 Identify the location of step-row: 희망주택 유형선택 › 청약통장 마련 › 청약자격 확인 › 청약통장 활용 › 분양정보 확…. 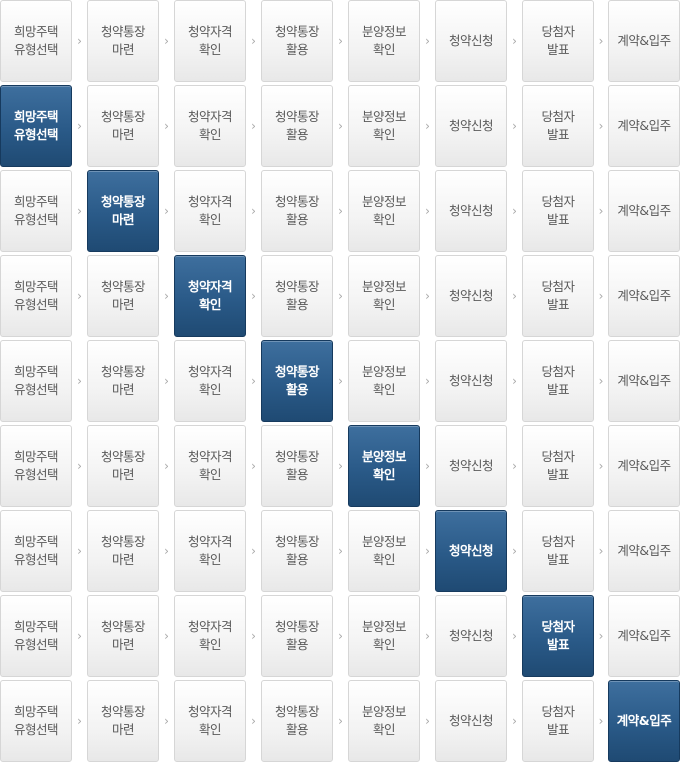
(340, 721).